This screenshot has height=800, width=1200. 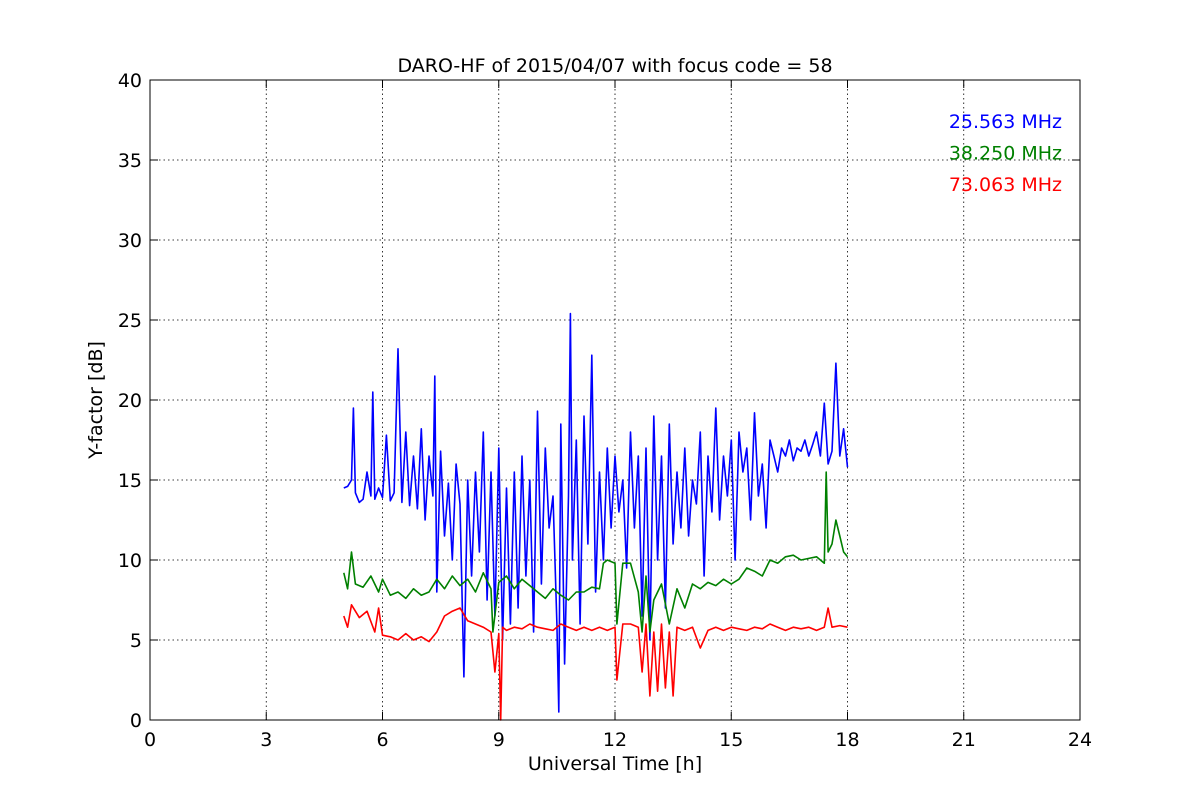 I want to click on y-tick-label: 20, so click(x=130, y=401).